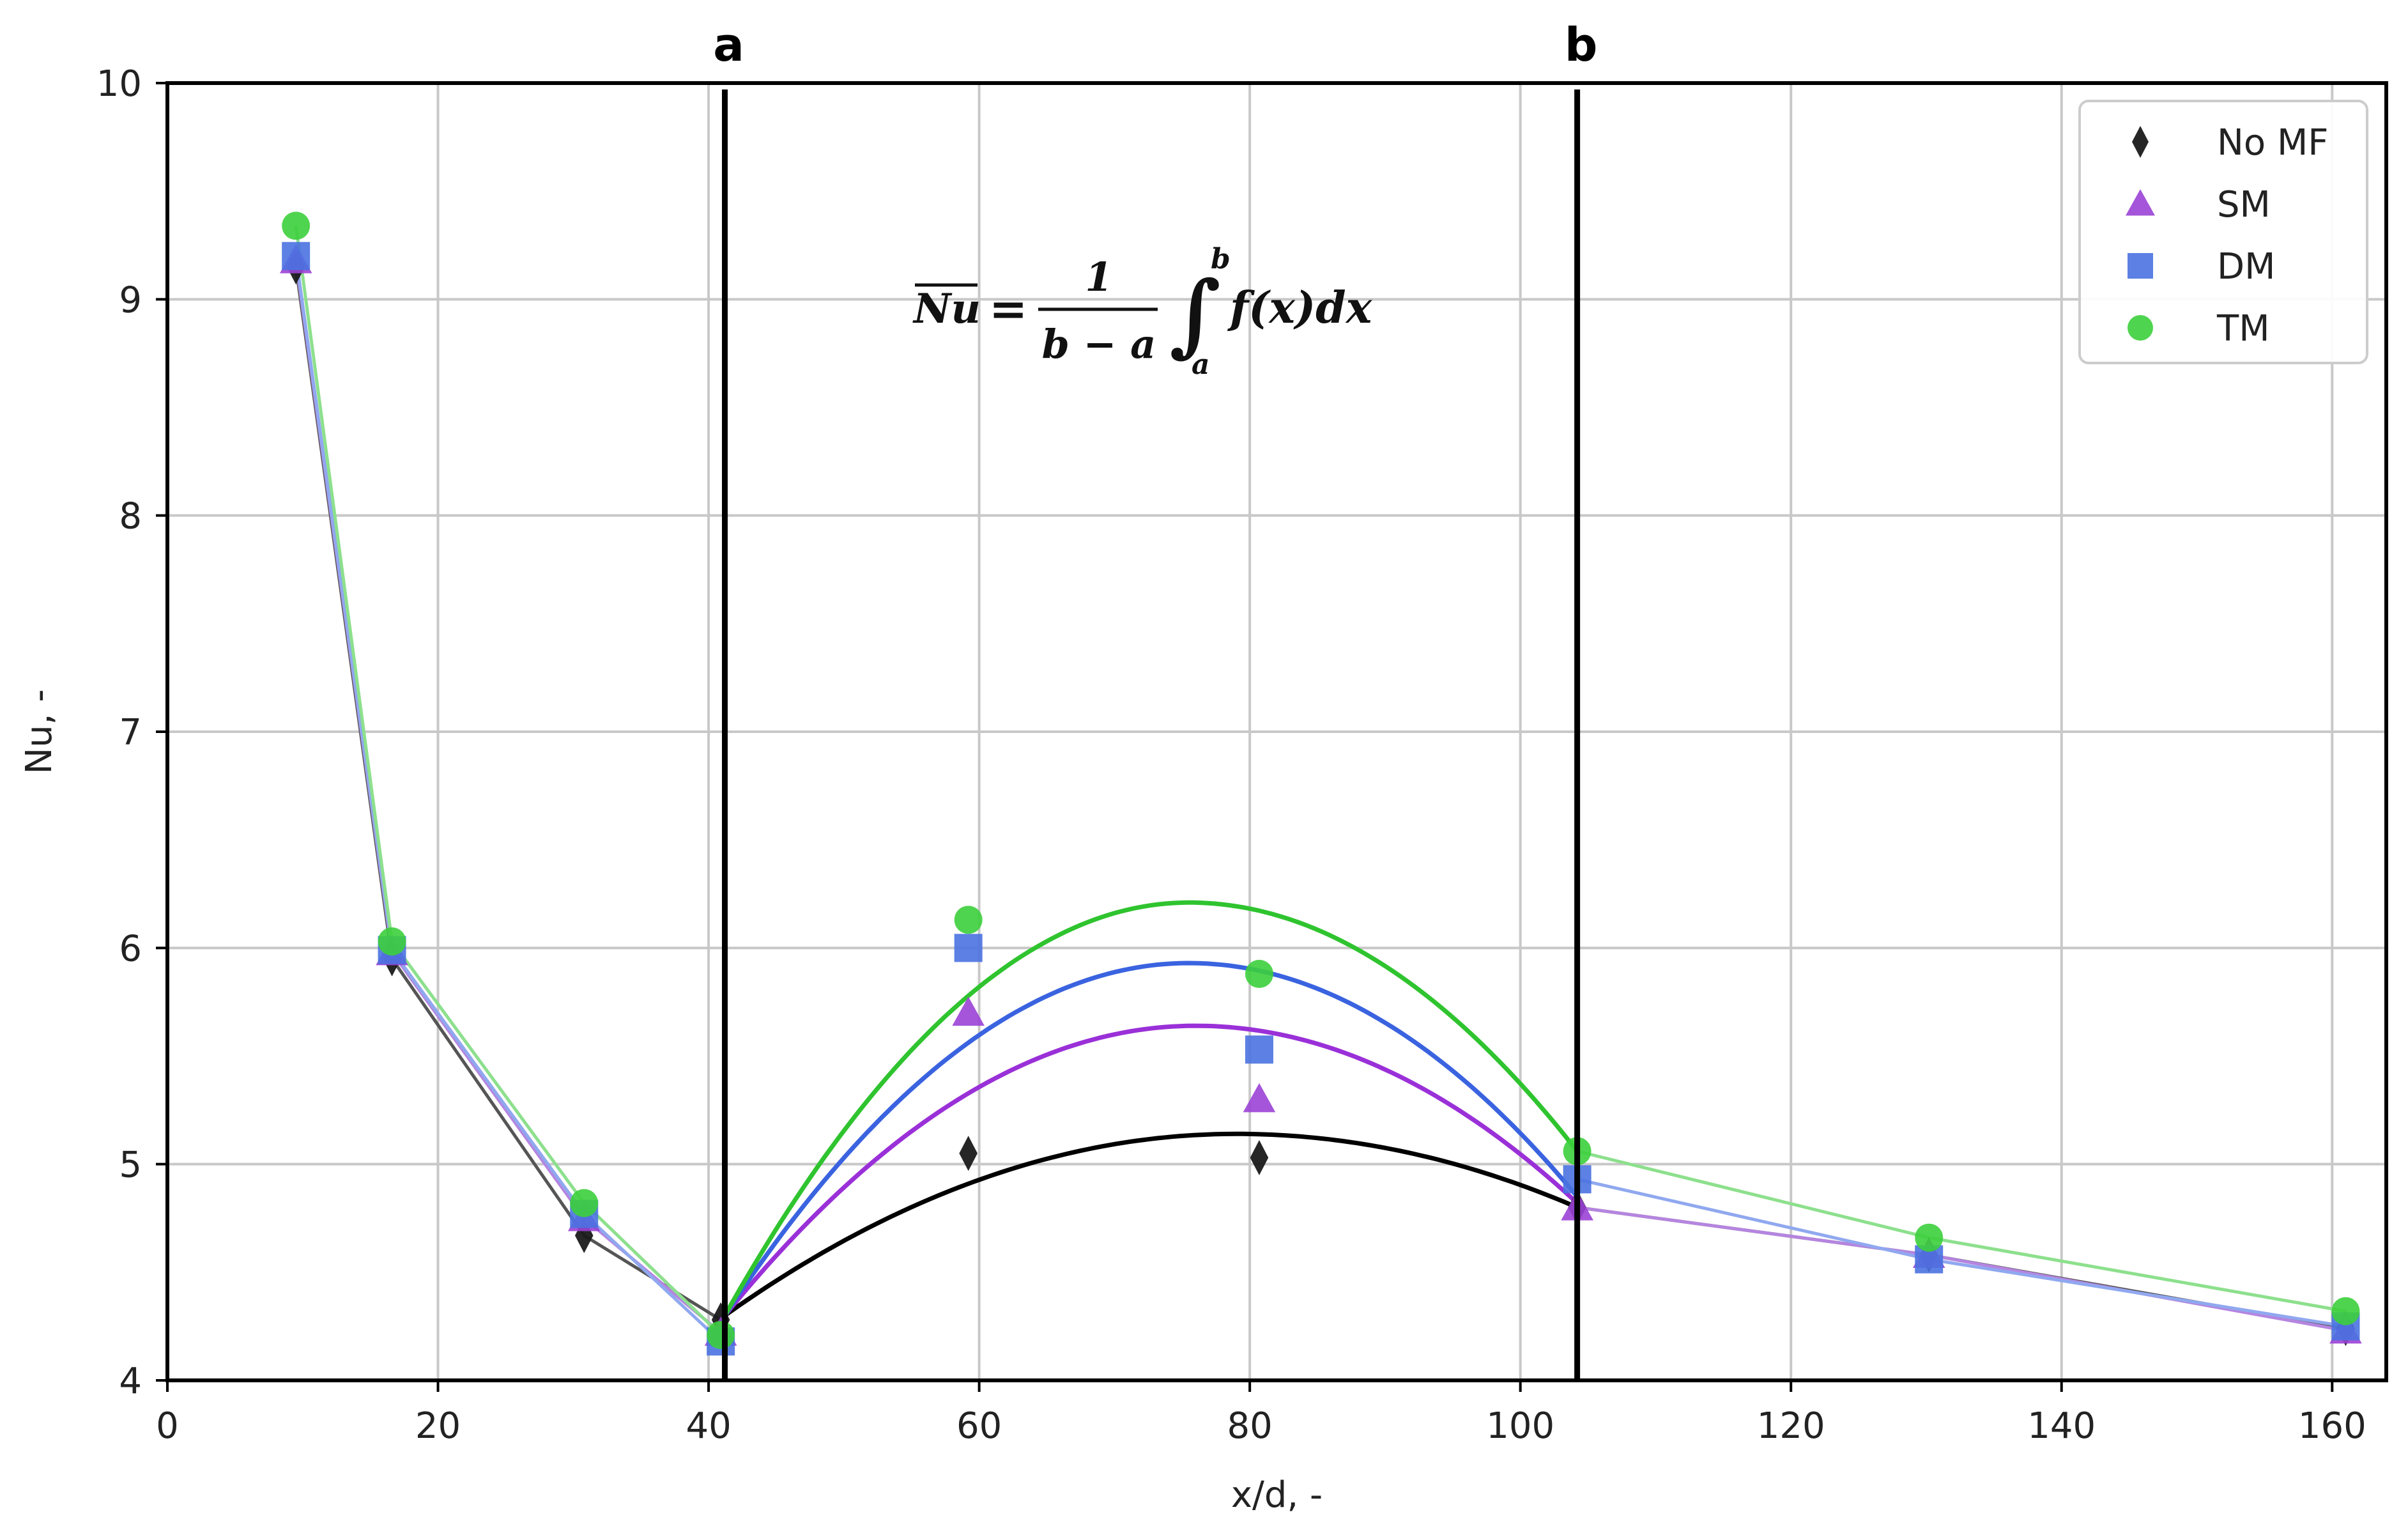  What do you see at coordinates (119, 84) in the screenshot?
I see `y-tick-label: 10` at bounding box center [119, 84].